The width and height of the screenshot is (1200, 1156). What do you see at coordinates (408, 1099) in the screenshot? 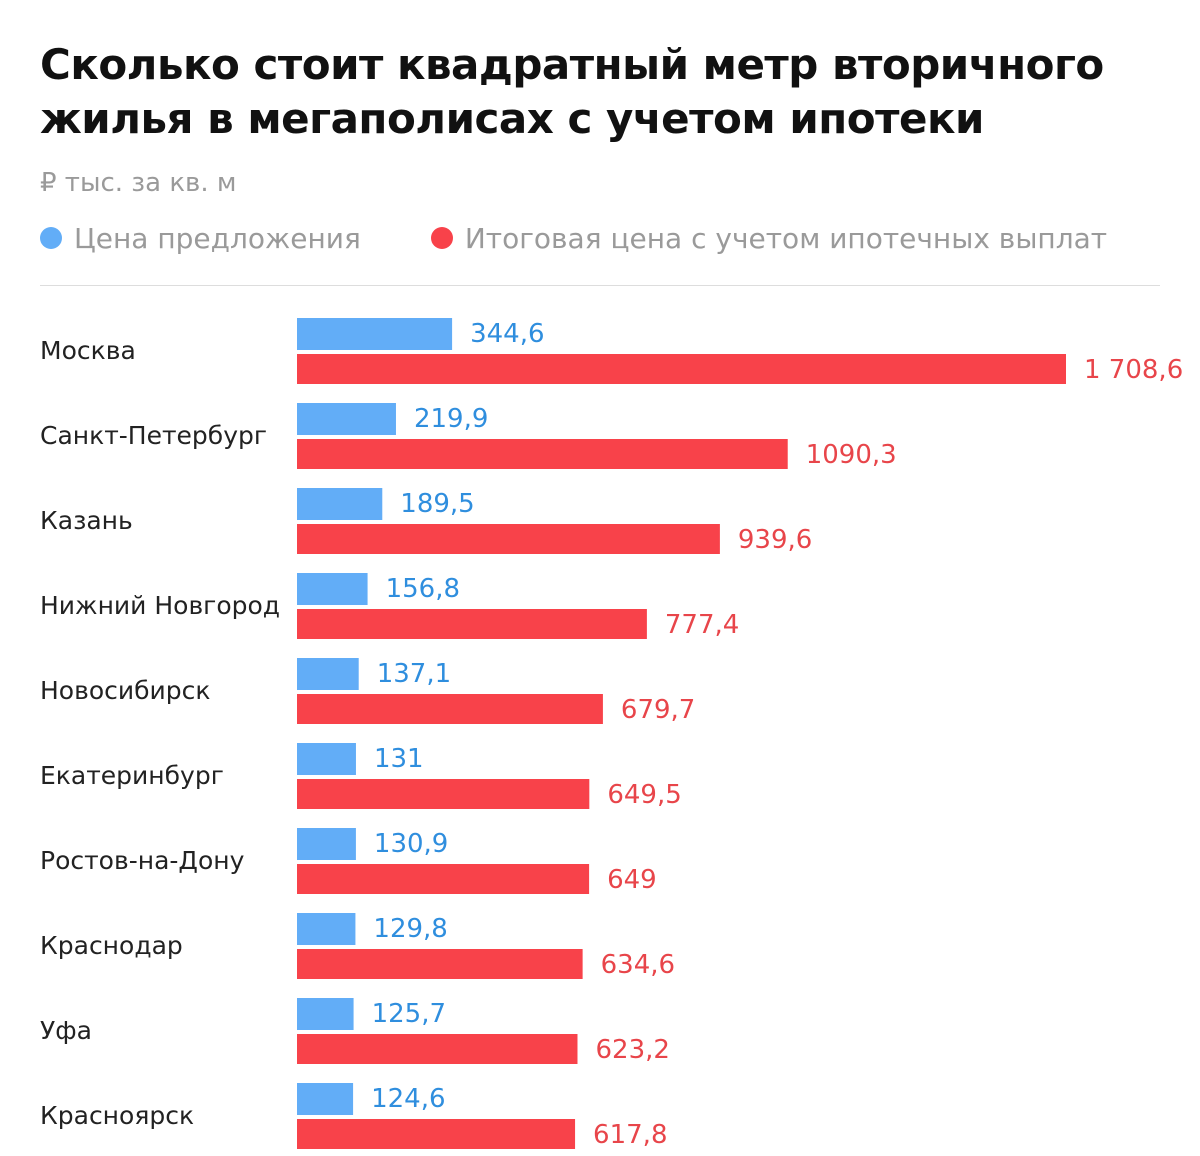
I see `value-label-offer: 124,6` at bounding box center [408, 1099].